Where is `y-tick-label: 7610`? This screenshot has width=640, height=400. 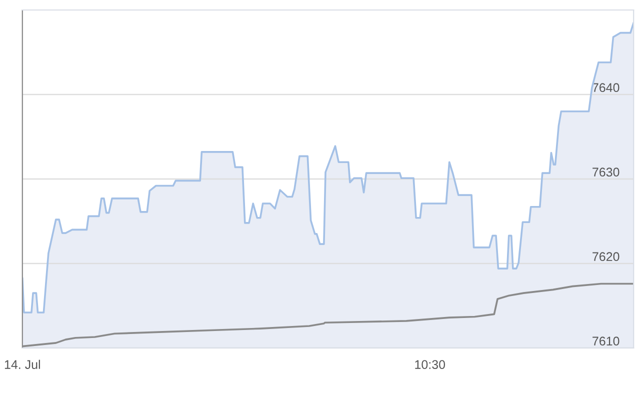 y-tick-label: 7610 is located at coordinates (606, 341).